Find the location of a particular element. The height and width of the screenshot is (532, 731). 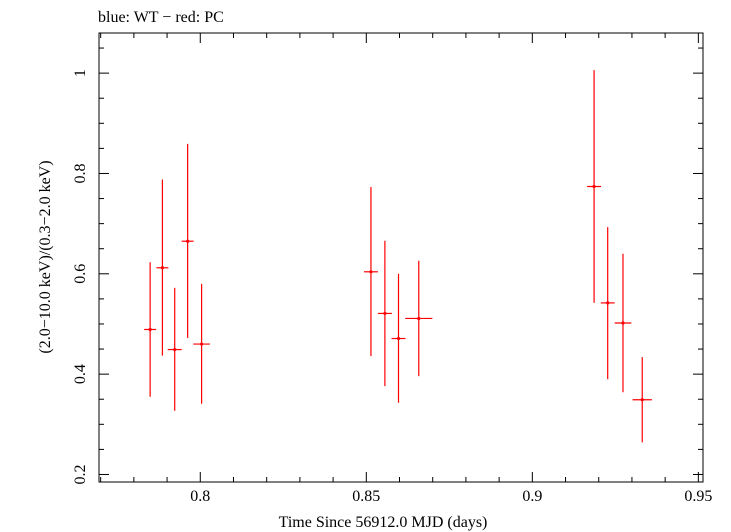

y-tick-label: 0.8 is located at coordinates (80, 173).